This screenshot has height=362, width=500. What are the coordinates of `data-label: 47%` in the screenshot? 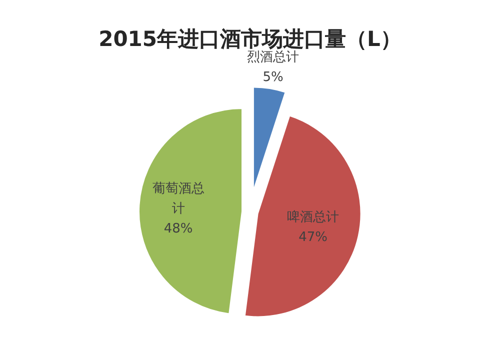 It's located at (313, 238).